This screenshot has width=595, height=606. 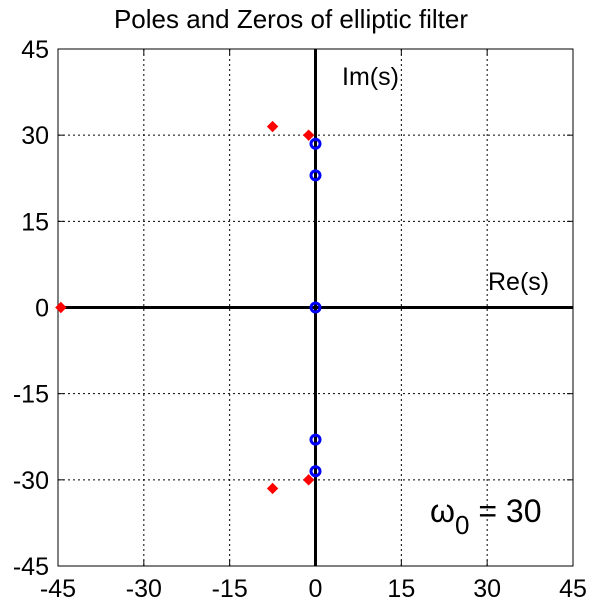 I want to click on x-tick-label: -45, so click(x=58, y=589).